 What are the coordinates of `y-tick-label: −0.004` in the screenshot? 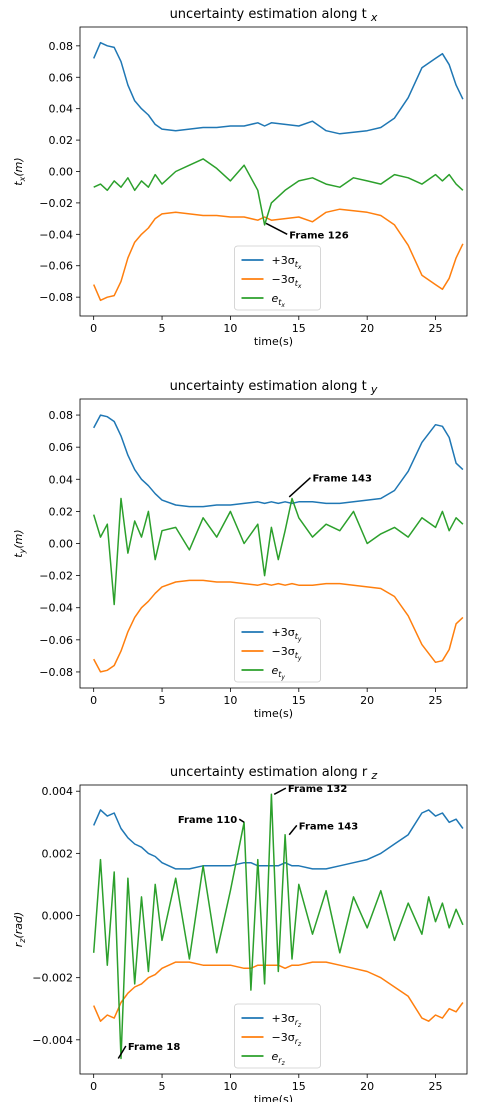 It's located at (52, 1040).